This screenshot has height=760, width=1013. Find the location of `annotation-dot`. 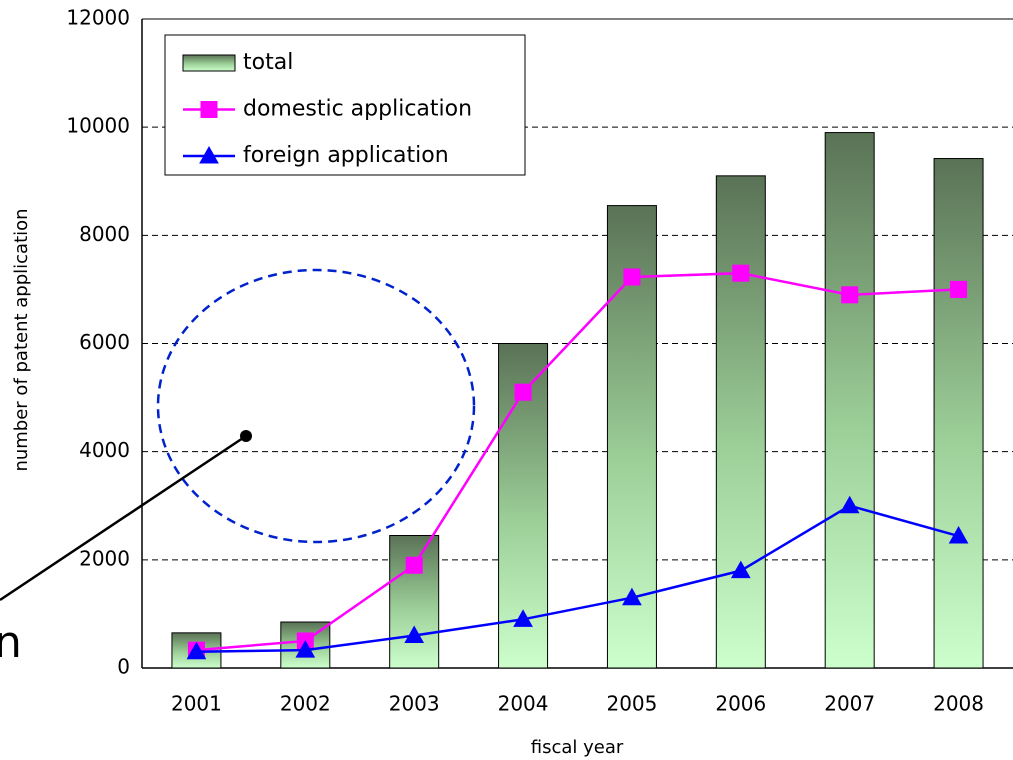

annotation-dot is located at coordinates (246, 436).